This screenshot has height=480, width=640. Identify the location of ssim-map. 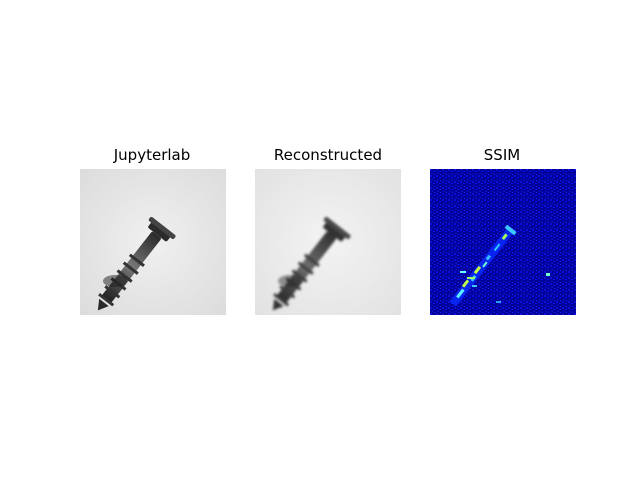
(503, 242).